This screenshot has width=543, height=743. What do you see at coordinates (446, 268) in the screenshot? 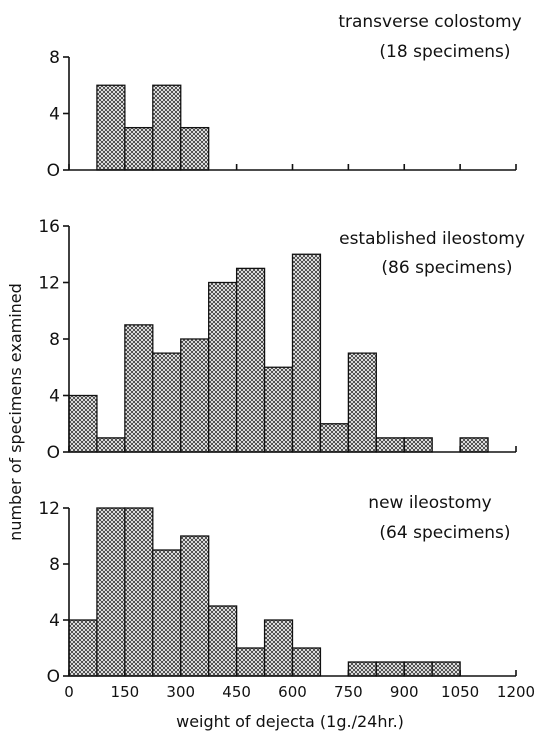
I see `panel-subtitle: (86 specimens)` at bounding box center [446, 268].